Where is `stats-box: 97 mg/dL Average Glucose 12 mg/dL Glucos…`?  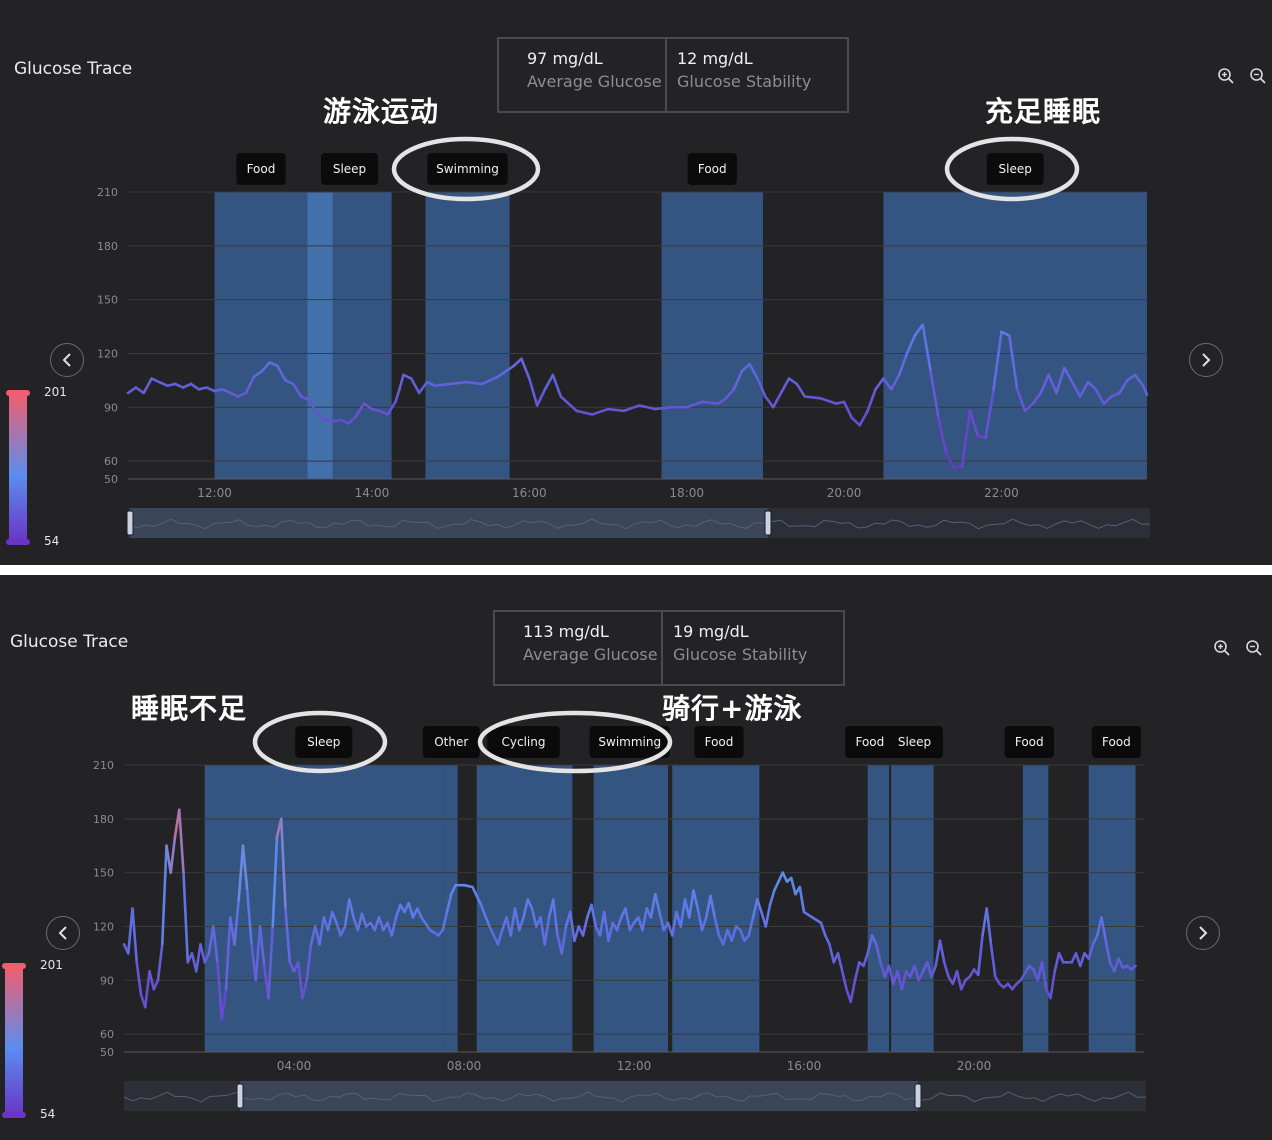 stats-box: 97 mg/dL Average Glucose 12 mg/dL Glucos… is located at coordinates (673, 75).